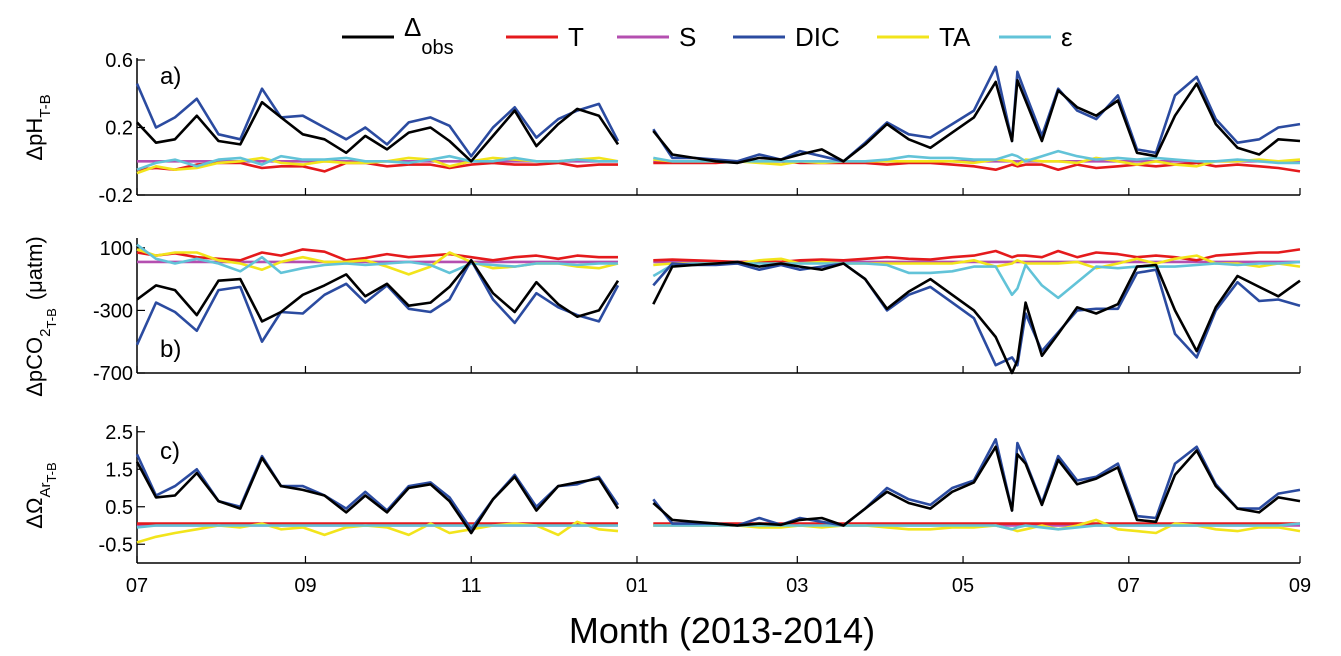  I want to click on y-tick-label: 0.2, so click(119, 129).